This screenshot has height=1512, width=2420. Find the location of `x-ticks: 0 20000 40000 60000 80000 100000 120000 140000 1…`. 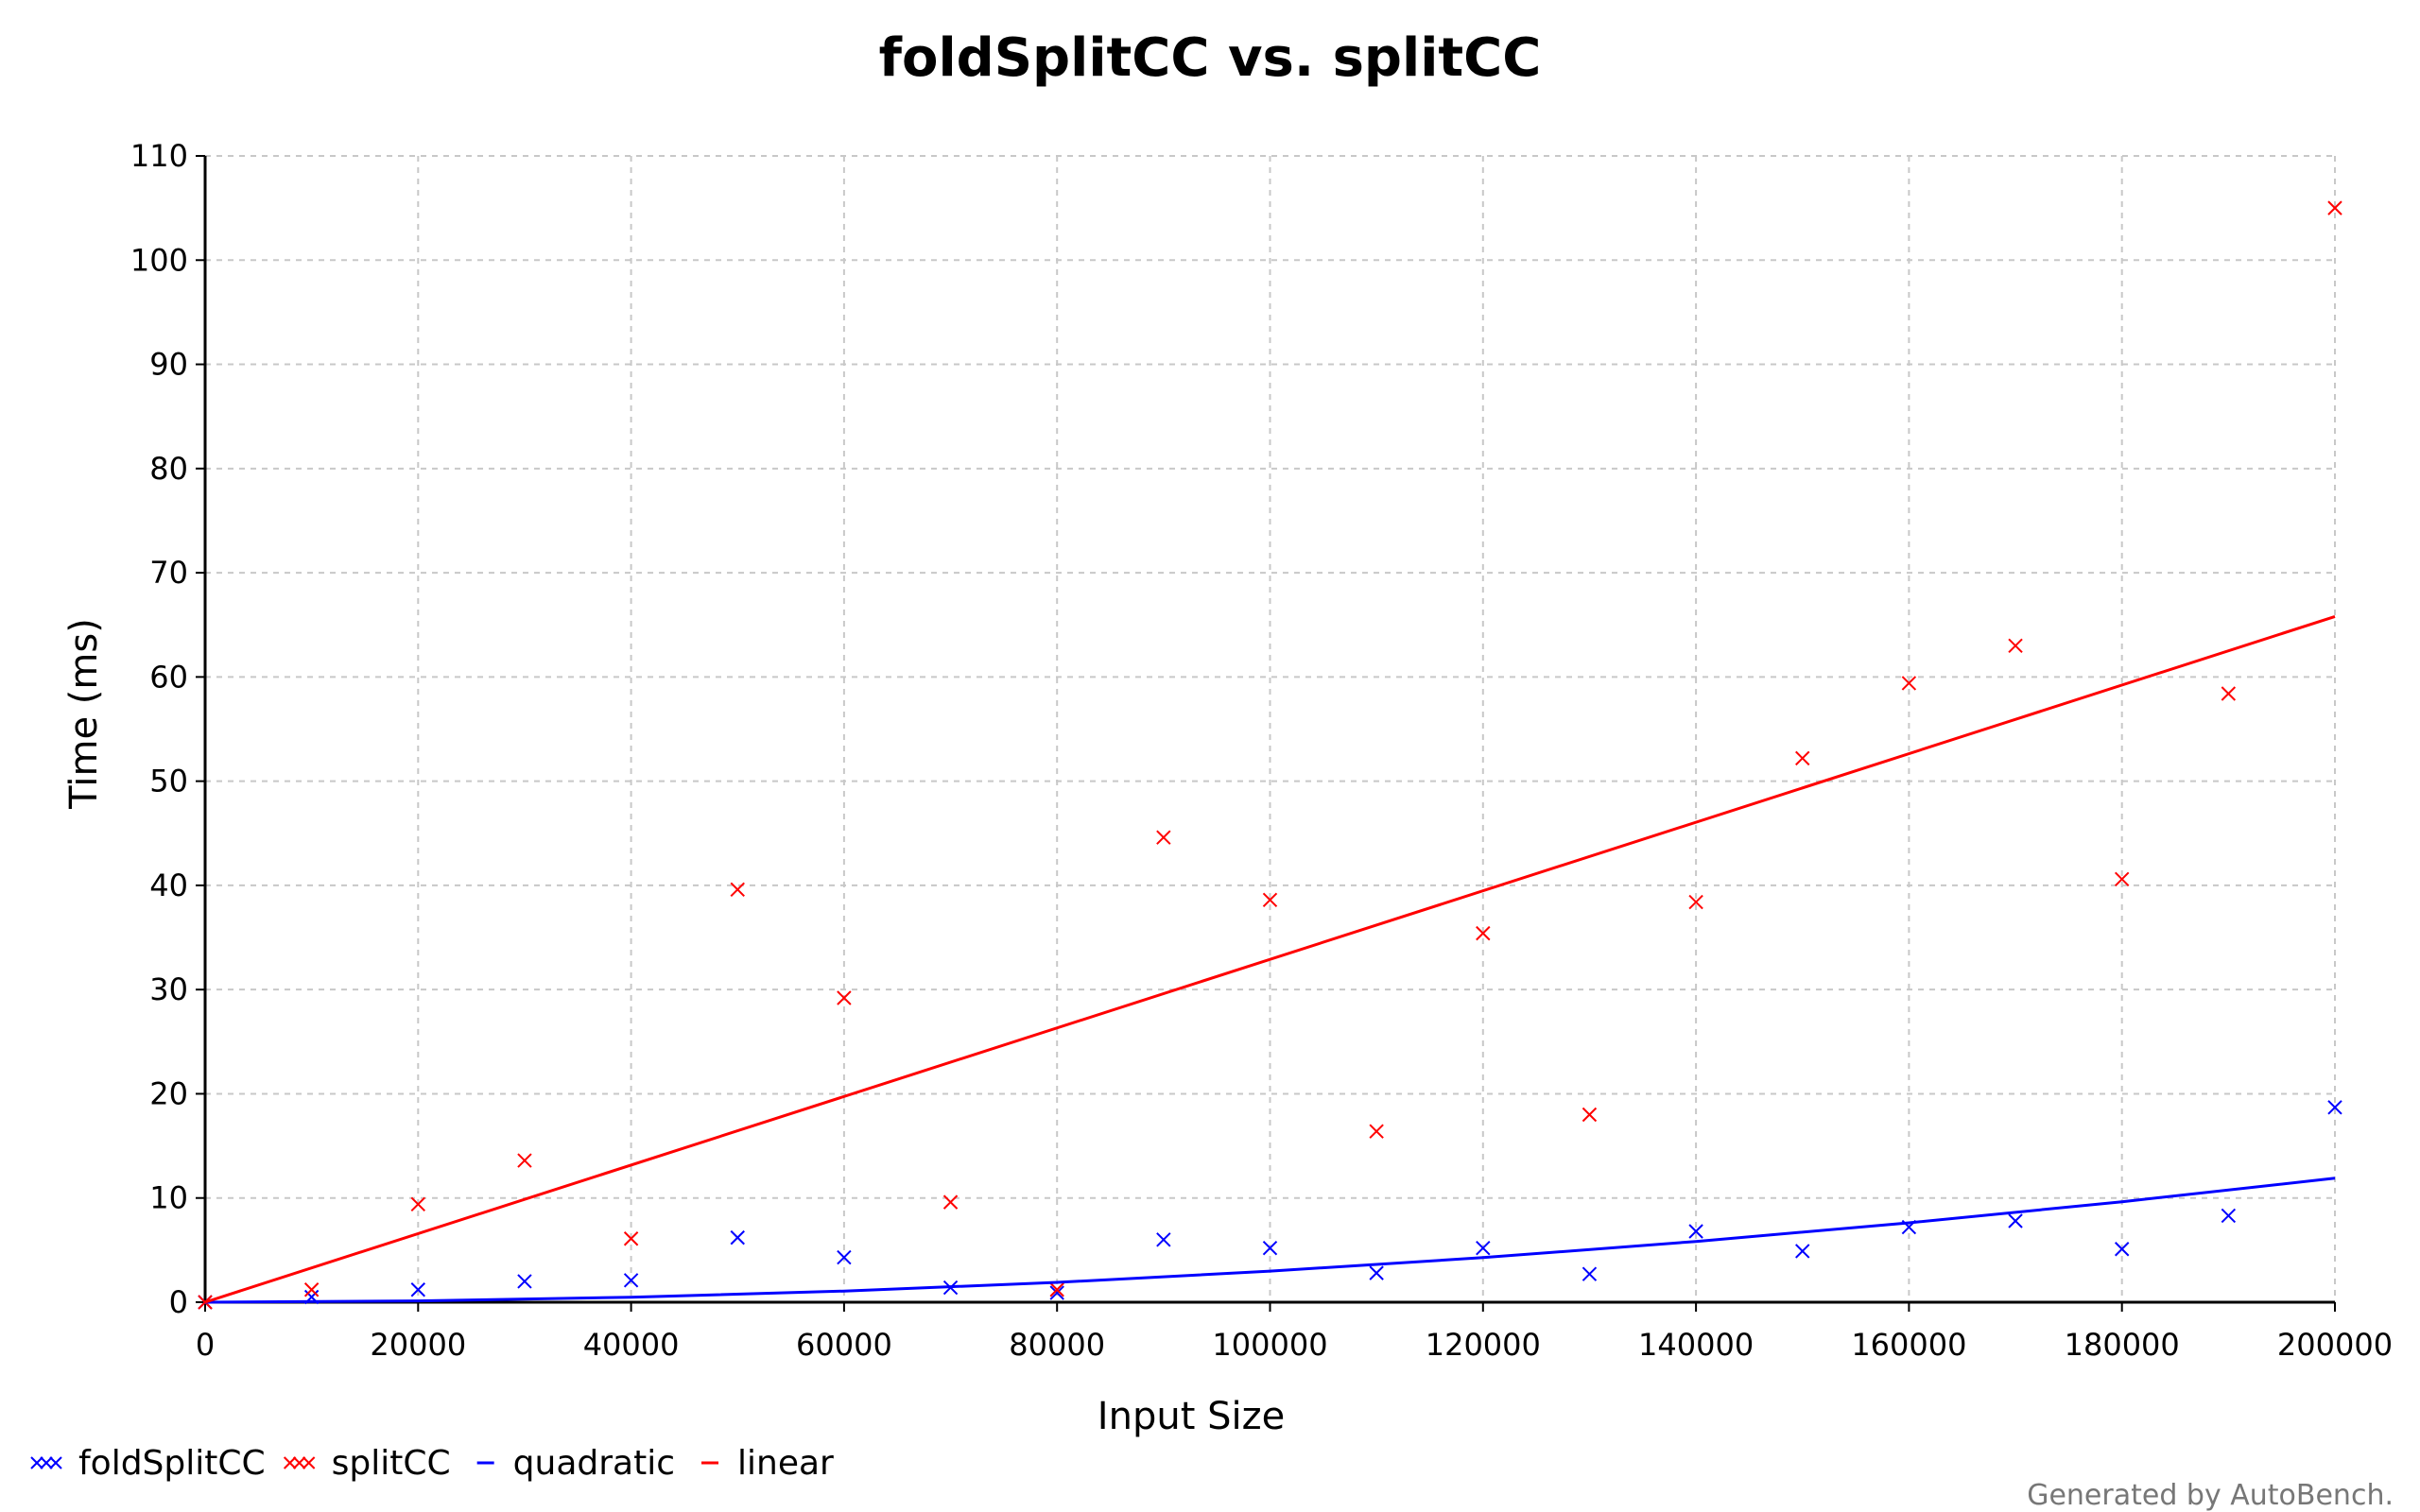

x-ticks: 0 20000 40000 60000 80000 100000 120000 140000 1… is located at coordinates (1295, 1332).